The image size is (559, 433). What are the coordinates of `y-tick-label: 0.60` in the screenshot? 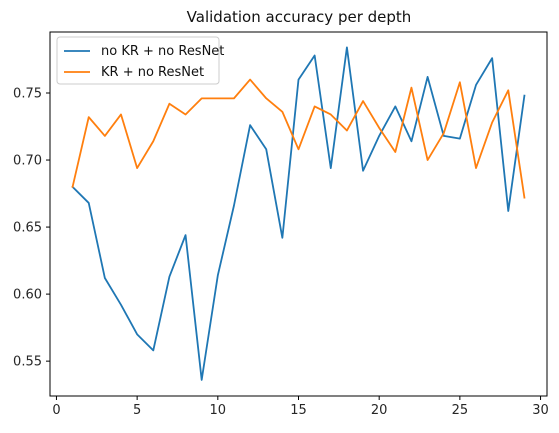 It's located at (27, 295).